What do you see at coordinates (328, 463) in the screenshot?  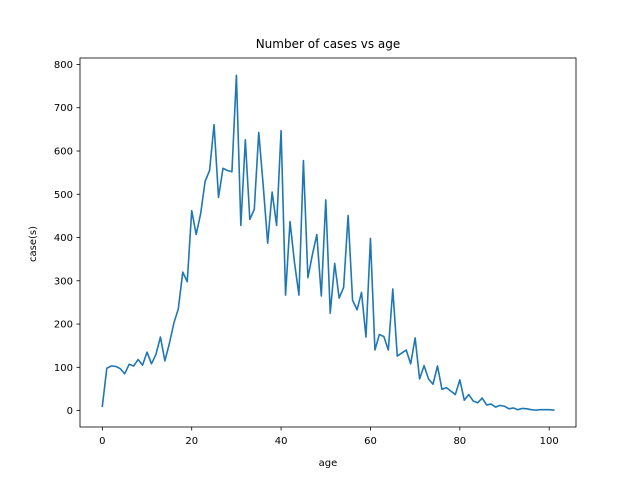 I see `x-axis-label: age` at bounding box center [328, 463].